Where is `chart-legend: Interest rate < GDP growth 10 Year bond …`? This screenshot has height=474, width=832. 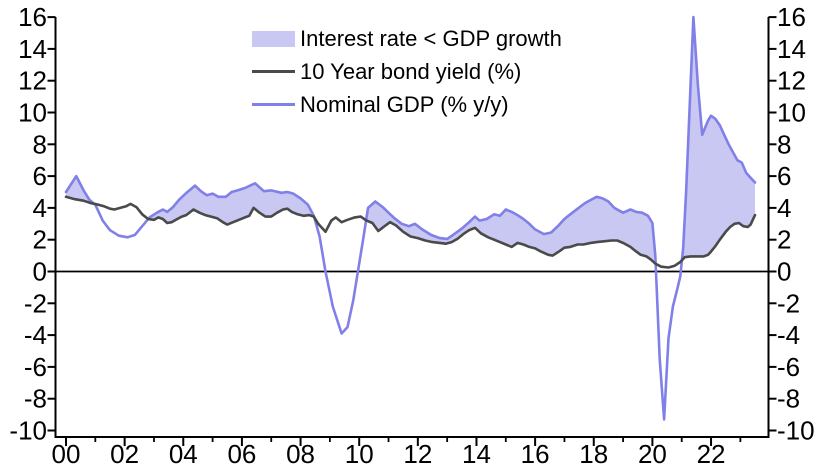 chart-legend: Interest rate < GDP growth 10 Year bond … is located at coordinates (407, 71).